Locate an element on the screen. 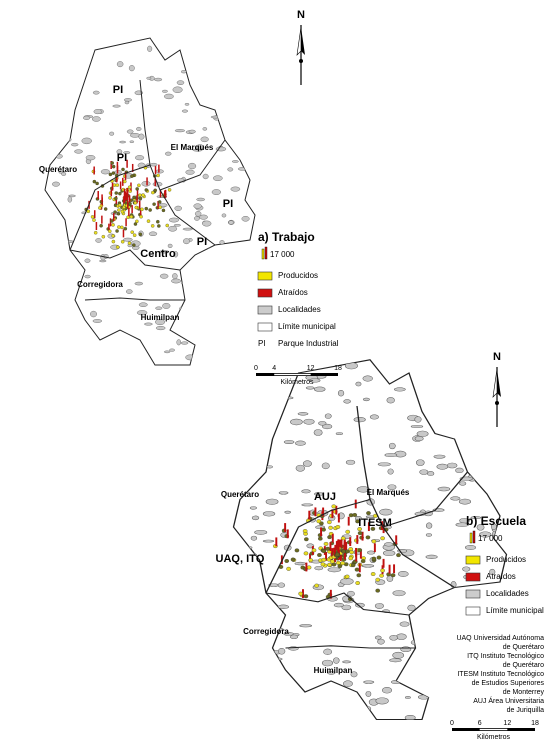 The height and width of the screenshot is (742, 560). abbreviation-line: ITESM Instituto Tecnológico is located at coordinates (500, 674).